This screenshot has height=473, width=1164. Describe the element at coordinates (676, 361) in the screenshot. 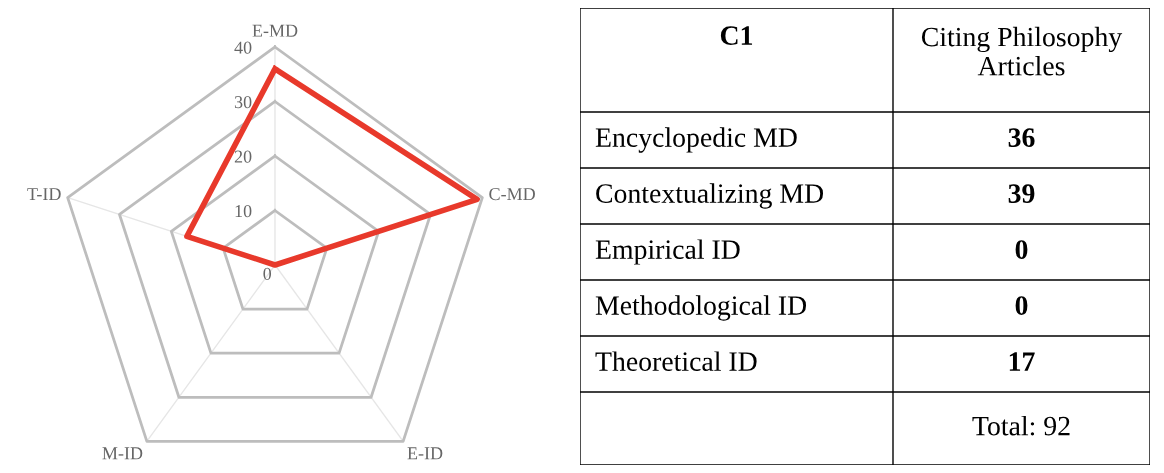

I see `category-label: Theoretical ID` at that location.